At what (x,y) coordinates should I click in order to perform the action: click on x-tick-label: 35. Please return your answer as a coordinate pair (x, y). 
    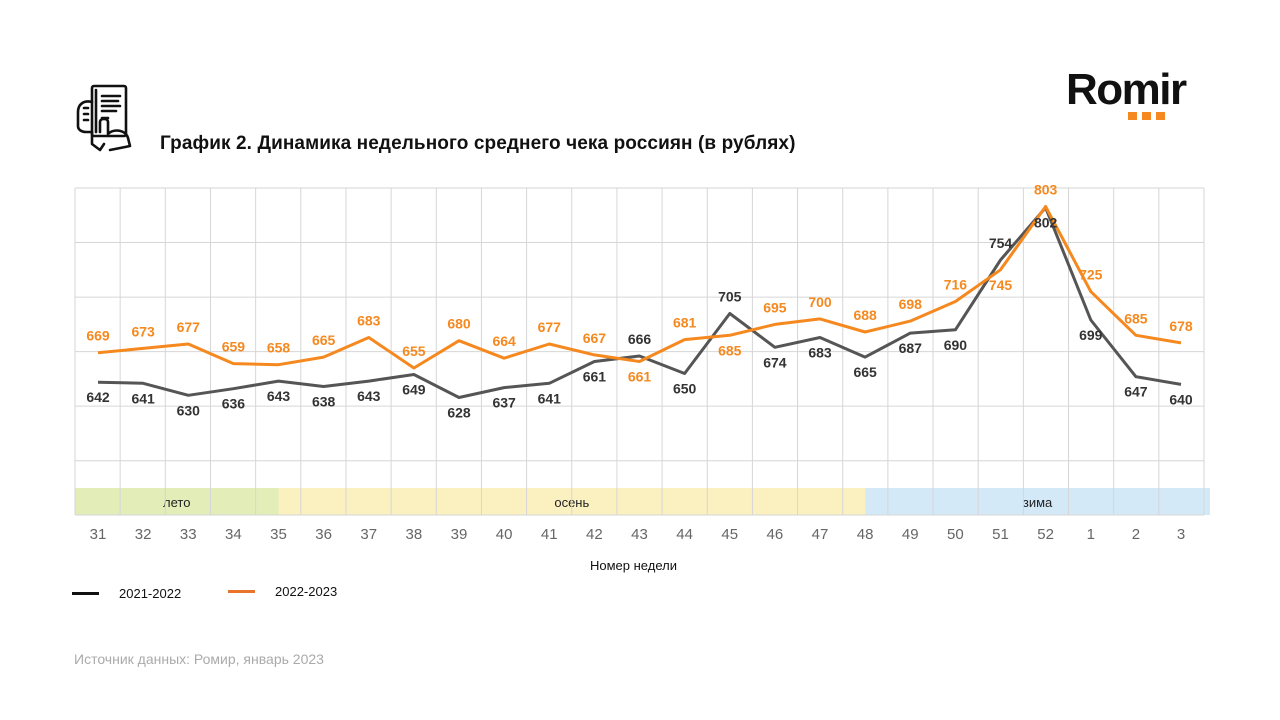
    Looking at the image, I should click on (278, 534).